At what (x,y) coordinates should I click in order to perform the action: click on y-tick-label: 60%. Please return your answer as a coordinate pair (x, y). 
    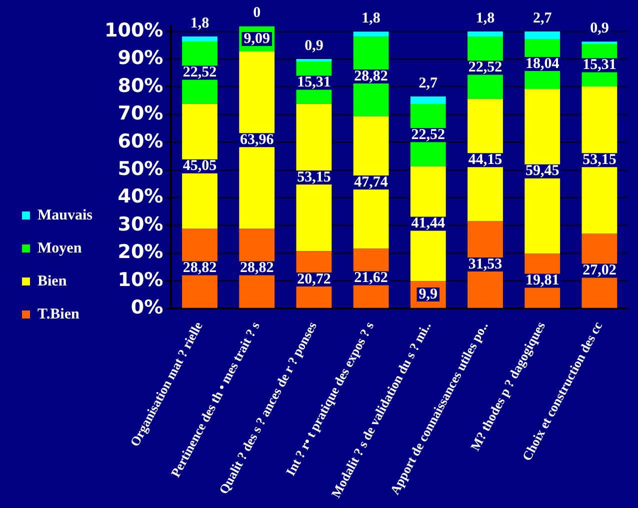
    Looking at the image, I should click on (141, 141).